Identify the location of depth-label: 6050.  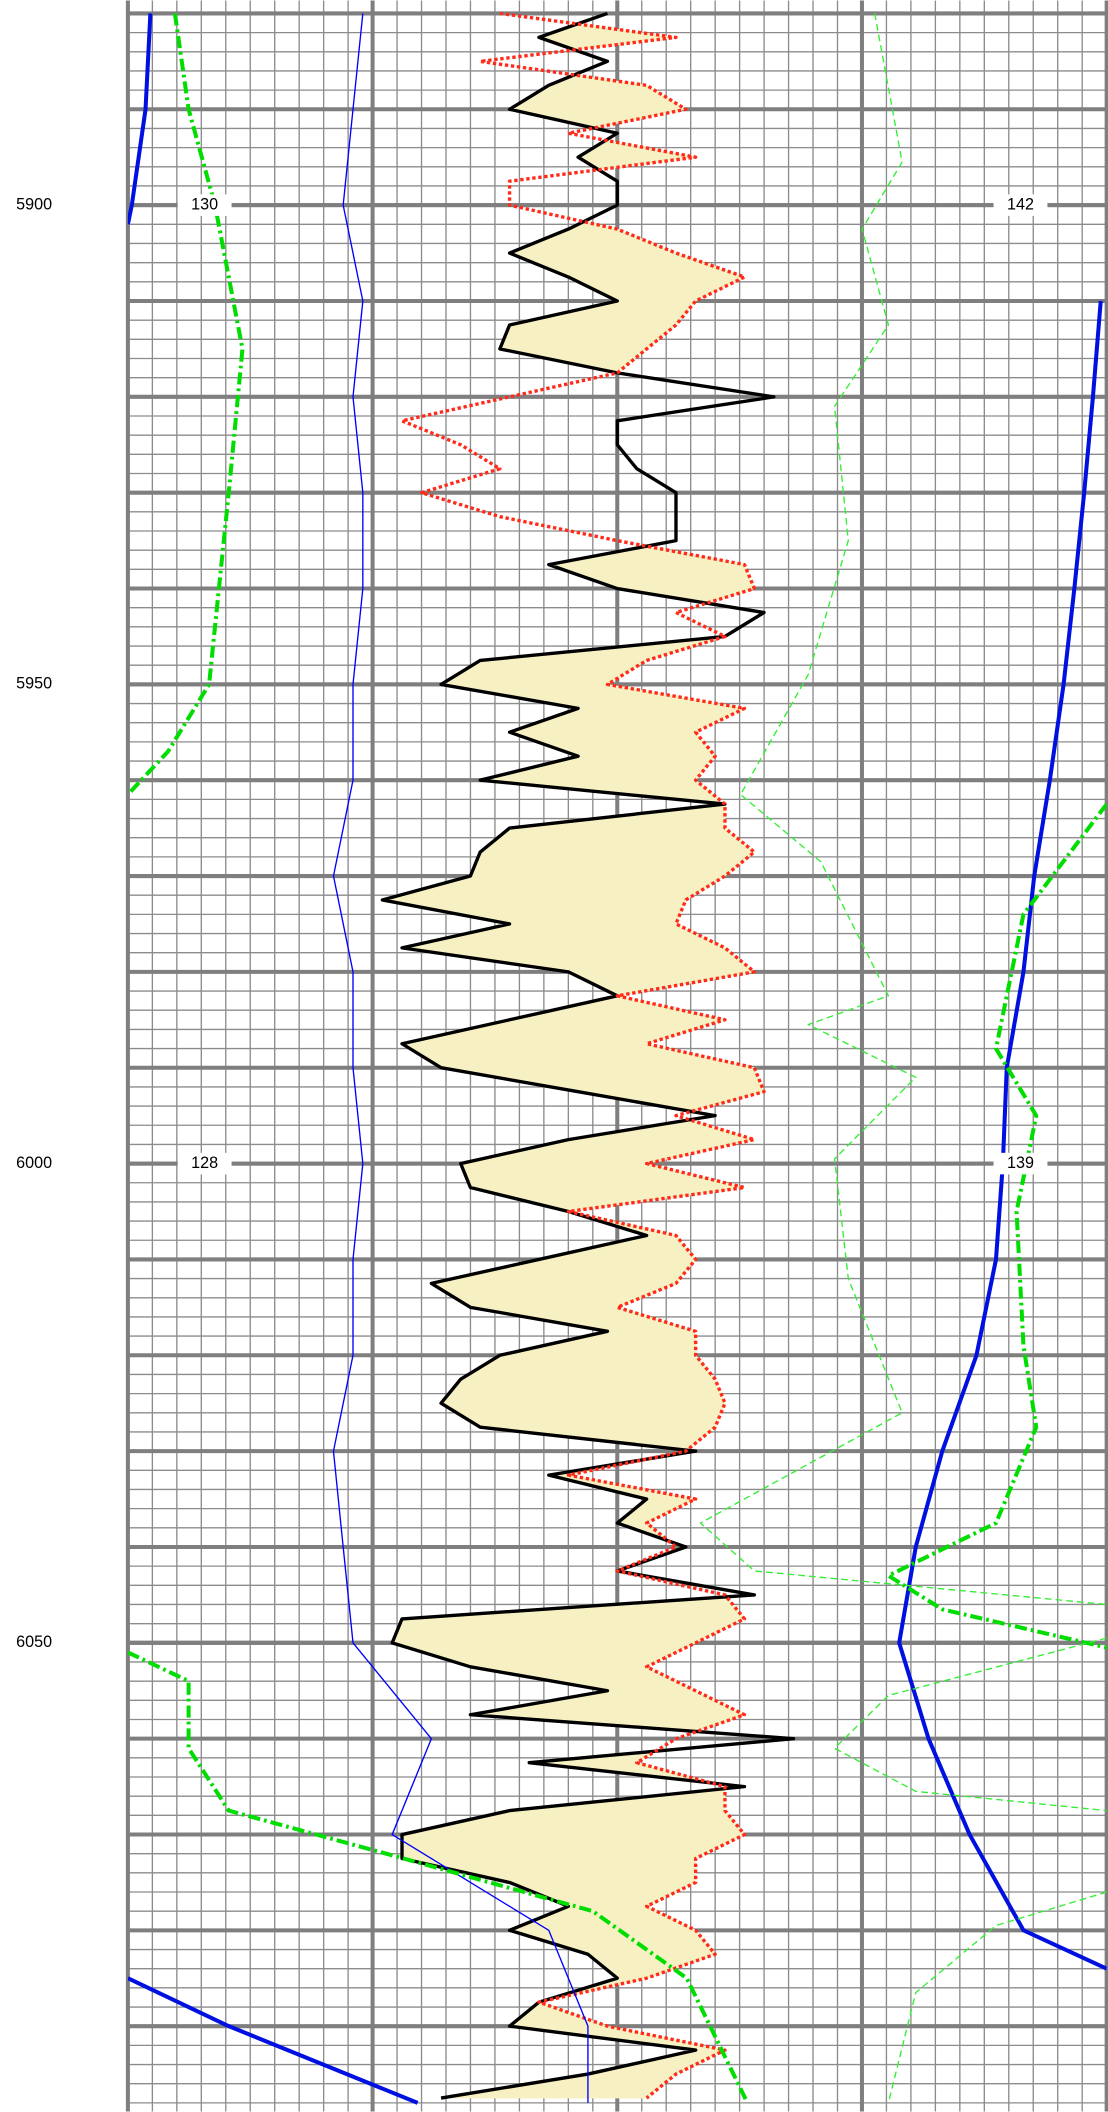
(34, 1642).